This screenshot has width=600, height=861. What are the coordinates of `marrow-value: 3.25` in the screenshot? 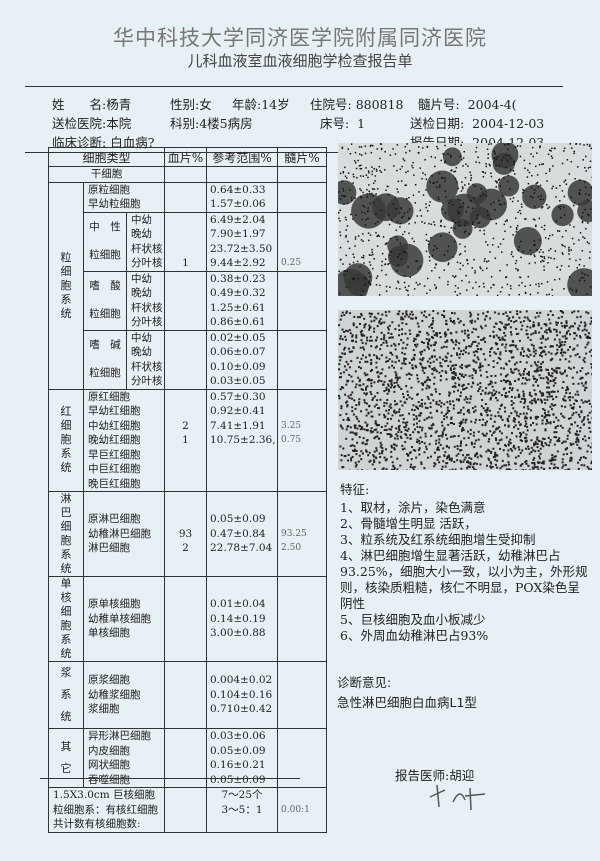 It's located at (291, 425).